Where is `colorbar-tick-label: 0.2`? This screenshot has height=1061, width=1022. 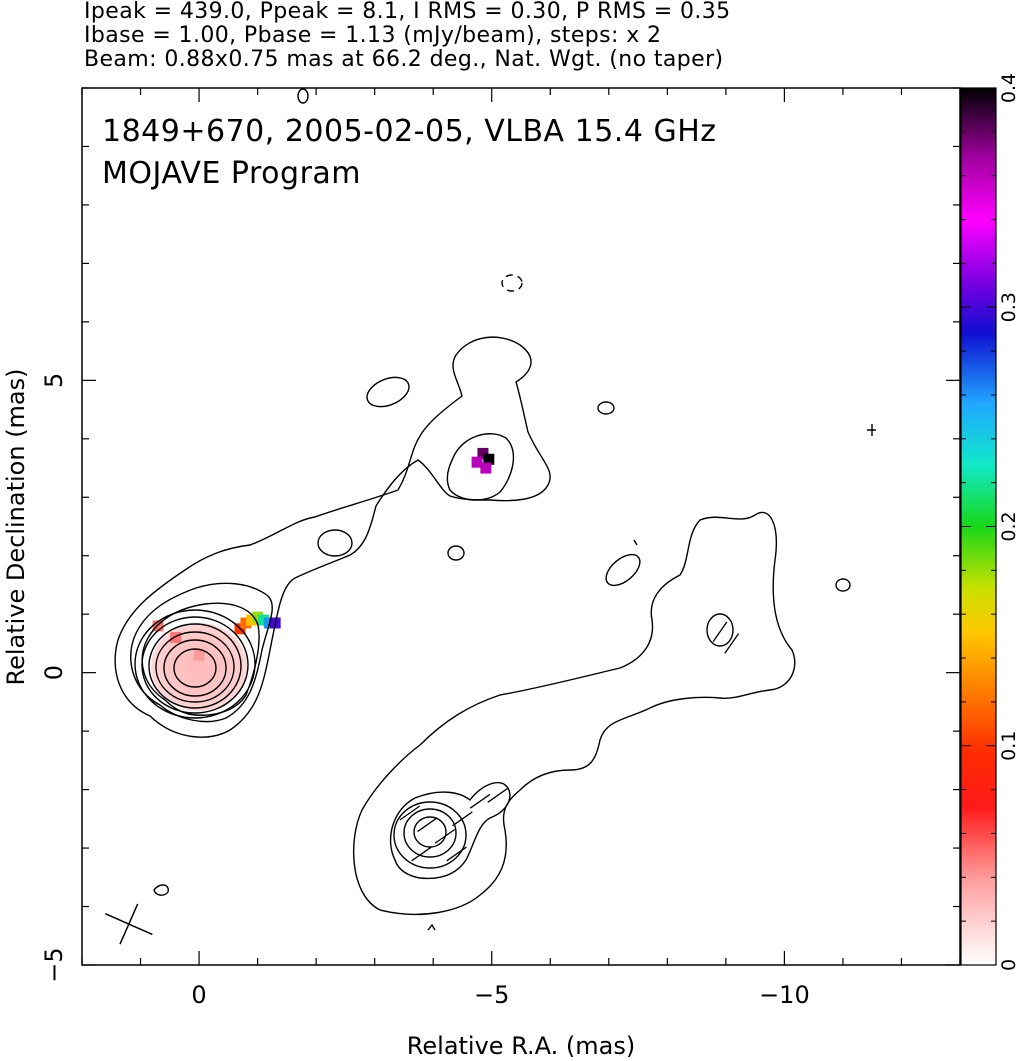
colorbar-tick-label: 0.2 is located at coordinates (1009, 526).